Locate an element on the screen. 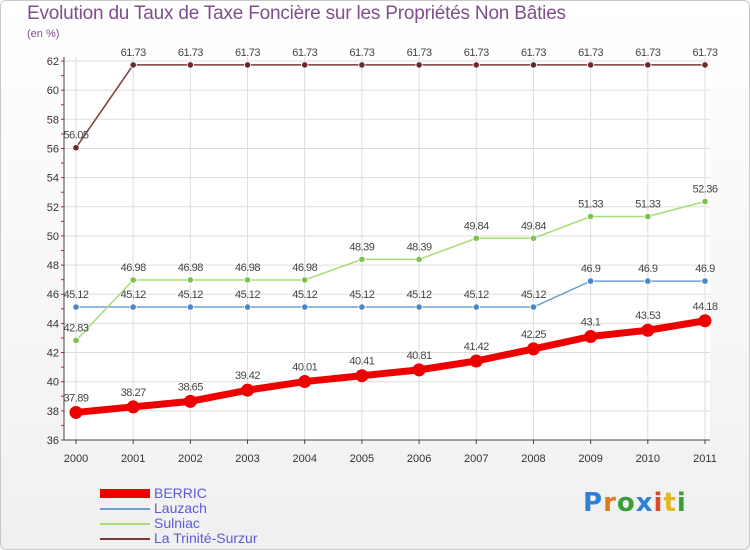 This screenshot has height=550, width=750. legend-label: Lauzach is located at coordinates (180, 508).